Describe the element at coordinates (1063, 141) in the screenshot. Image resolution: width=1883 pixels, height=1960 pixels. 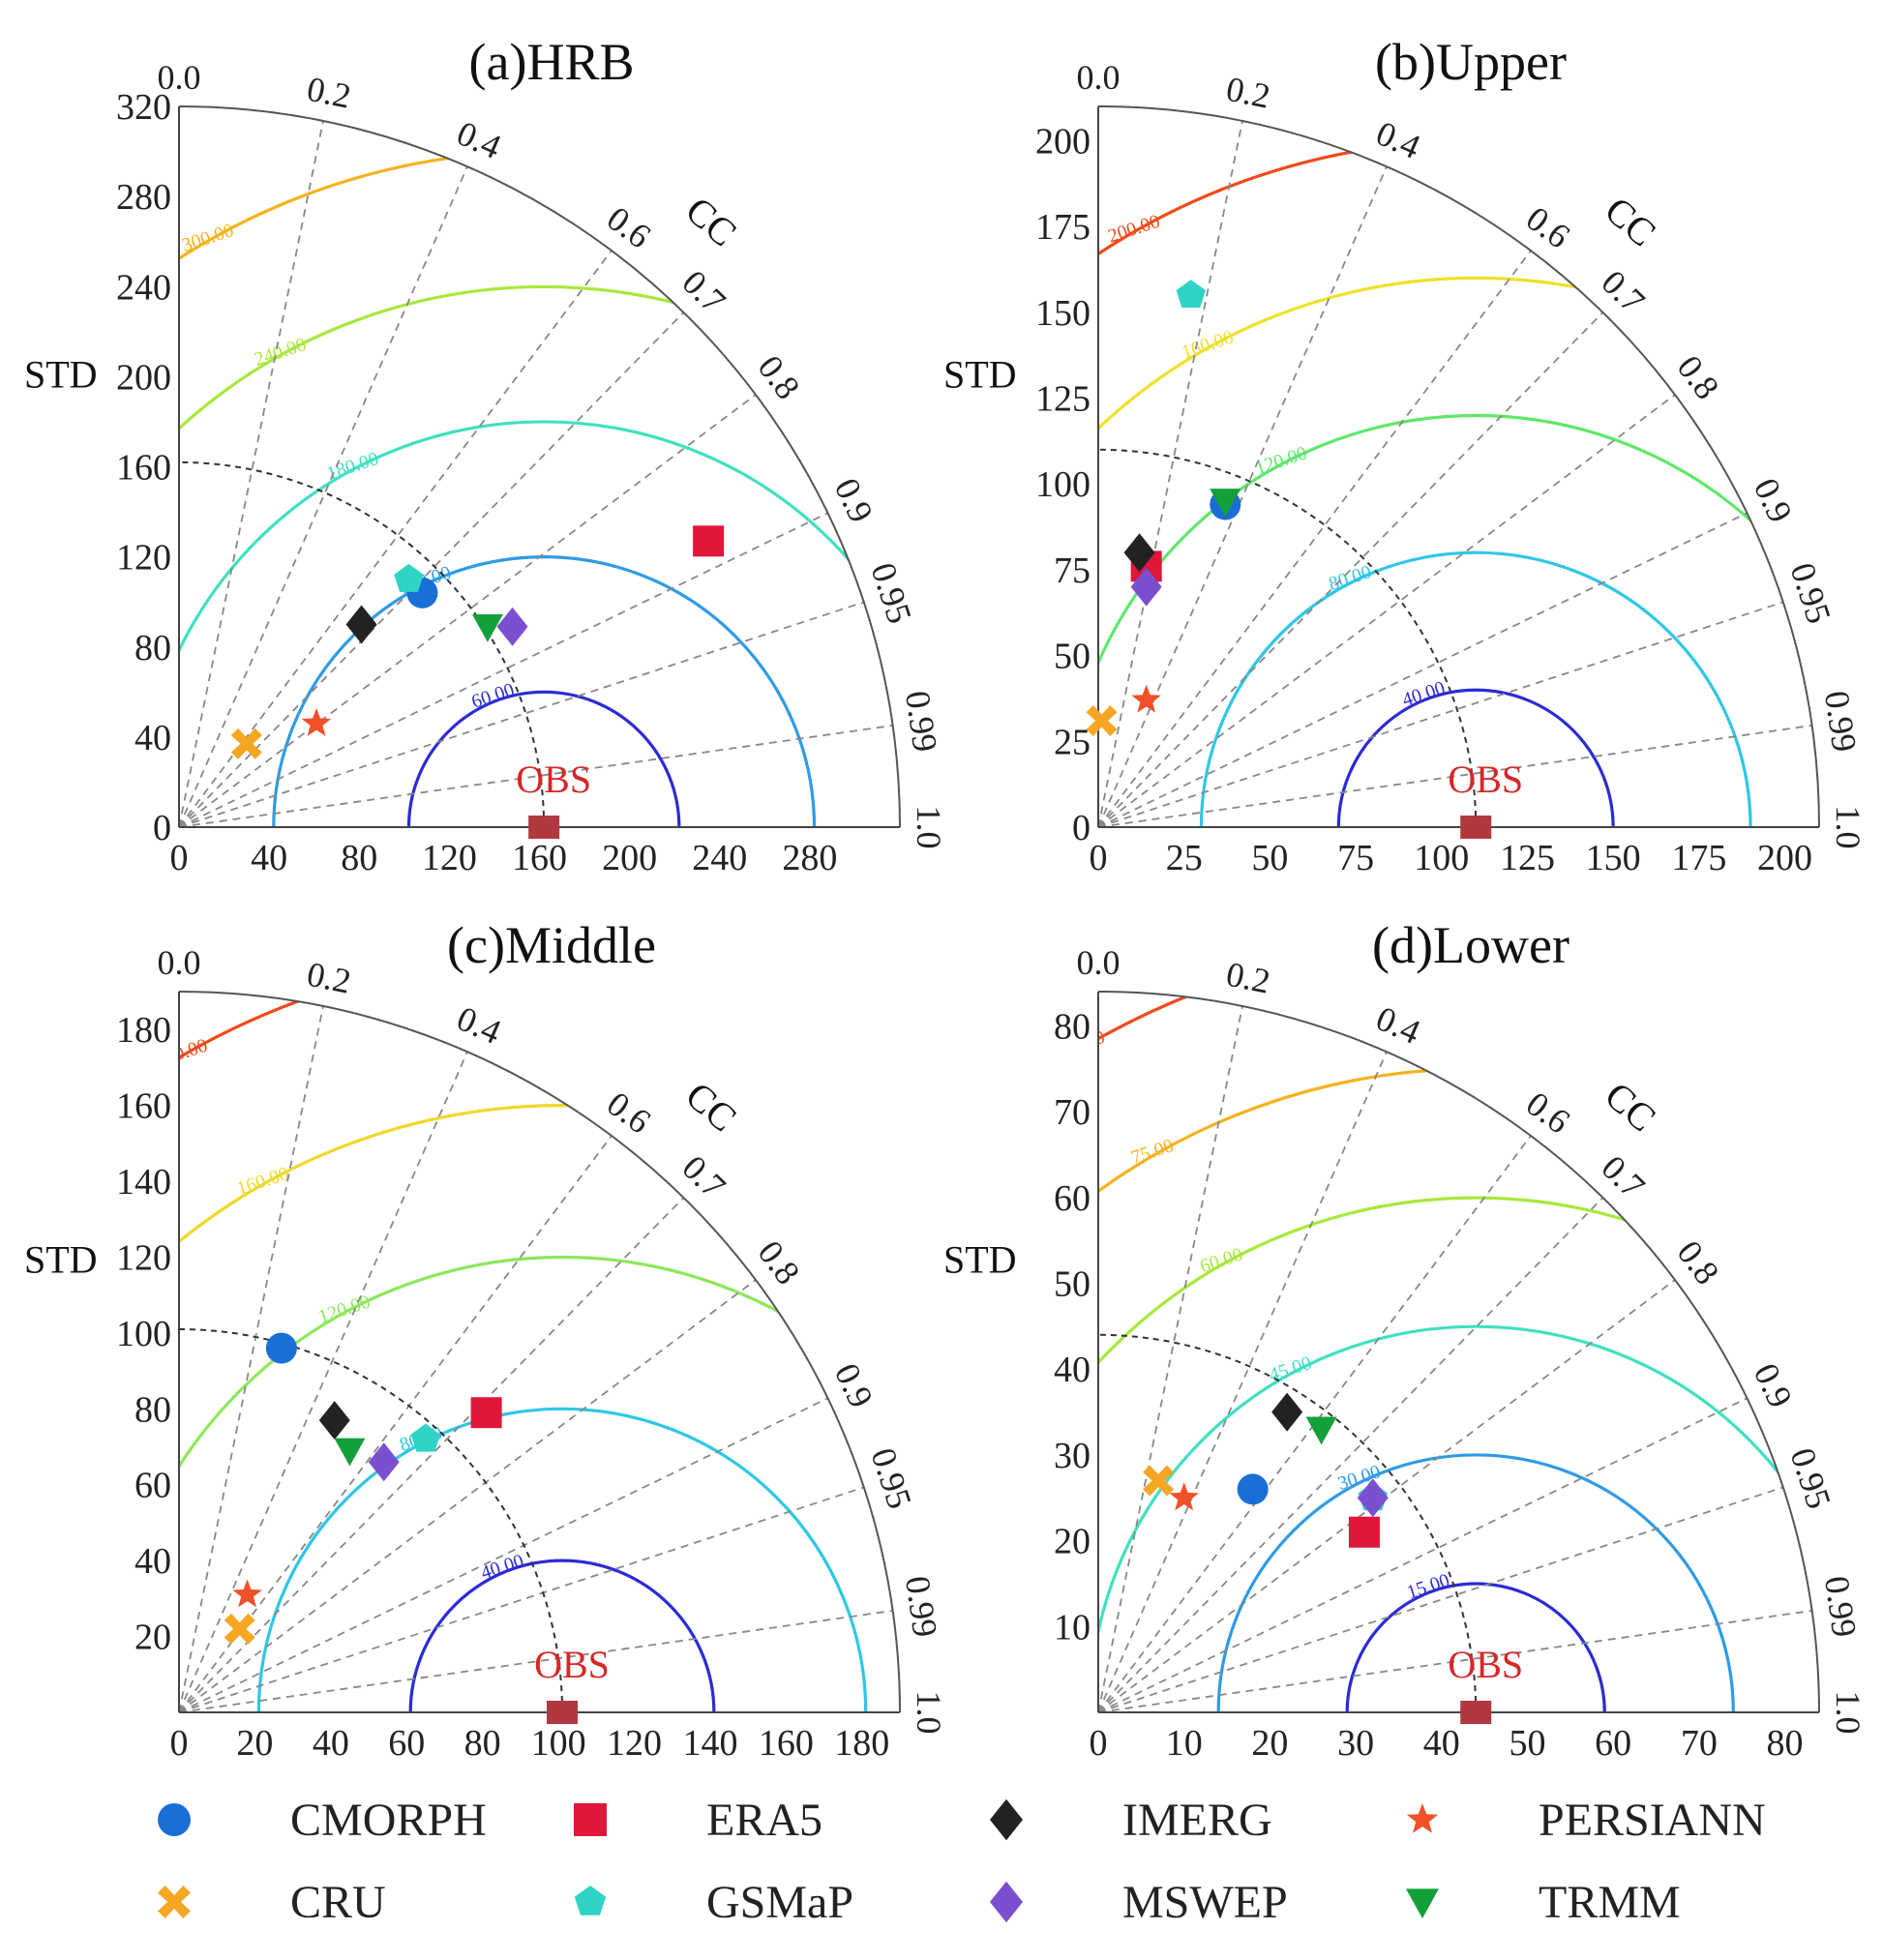
I see `std-tick-label: 200` at that location.